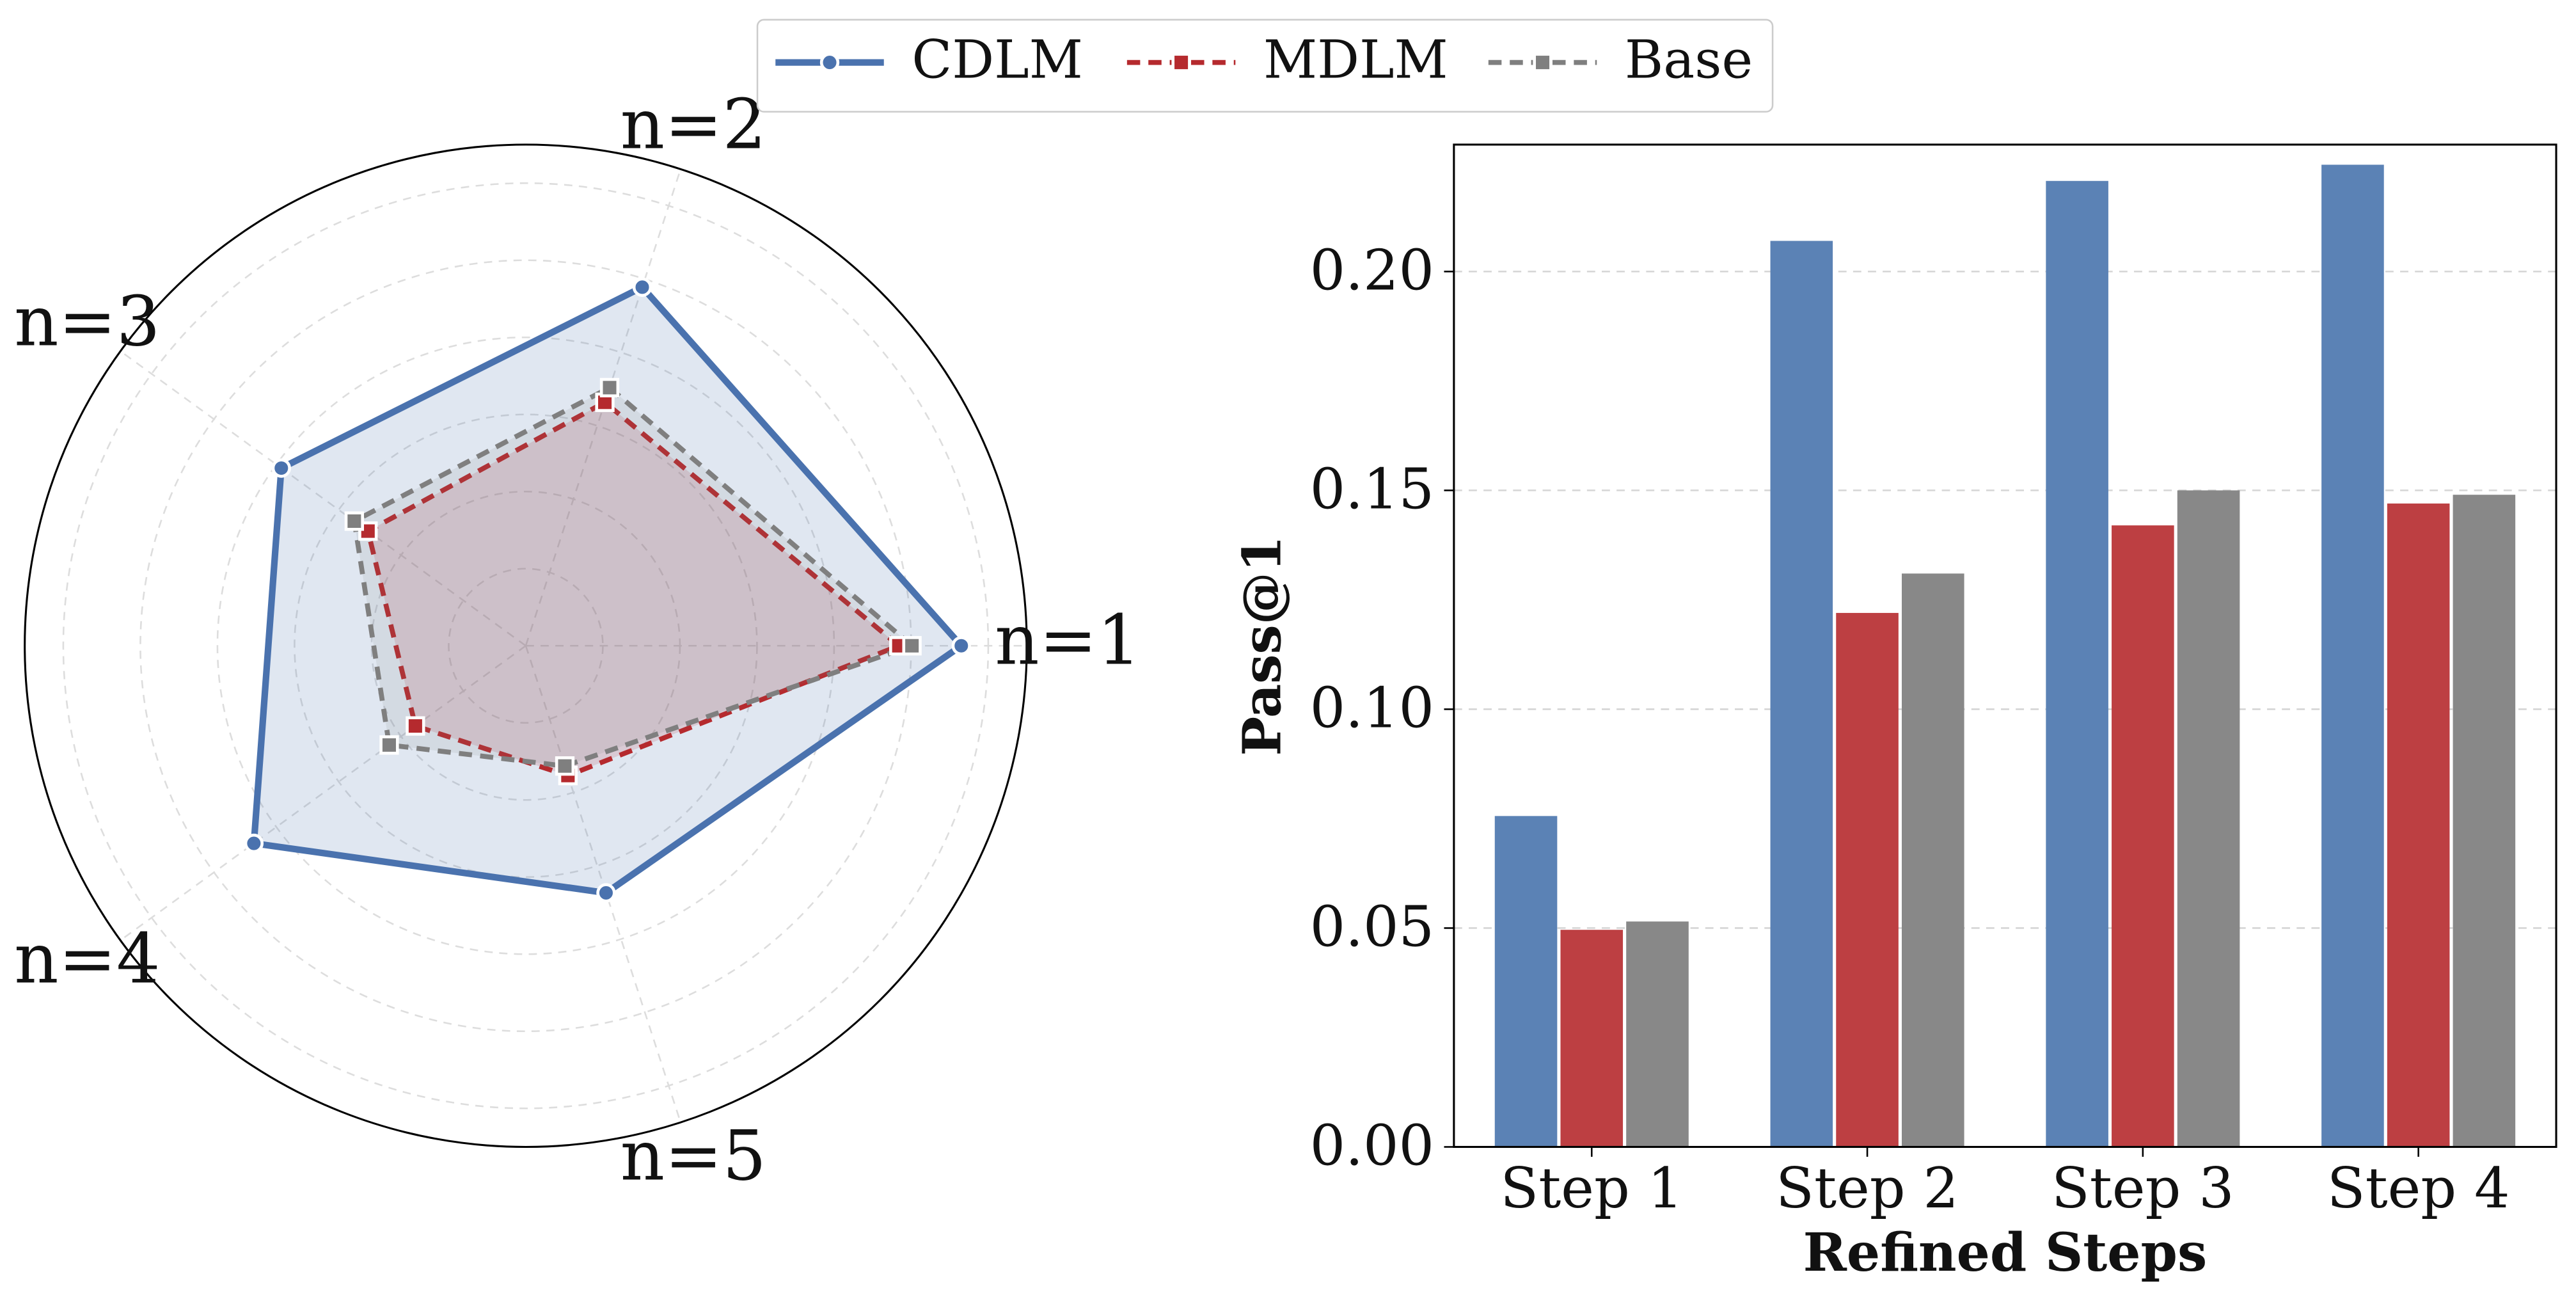 The image size is (2576, 1304). Describe the element at coordinates (1372, 270) in the screenshot. I see `y-tick-label: 0.20` at that location.